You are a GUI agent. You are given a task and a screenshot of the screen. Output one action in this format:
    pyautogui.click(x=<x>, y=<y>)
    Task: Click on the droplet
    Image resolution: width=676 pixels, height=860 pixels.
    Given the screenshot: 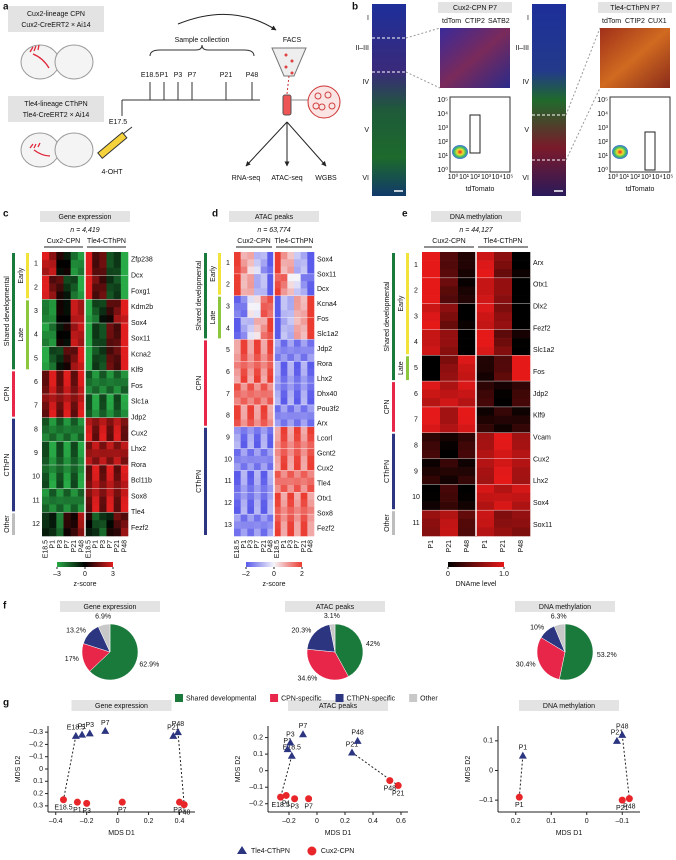 What is the action you would take?
    pyautogui.click(x=286, y=55)
    